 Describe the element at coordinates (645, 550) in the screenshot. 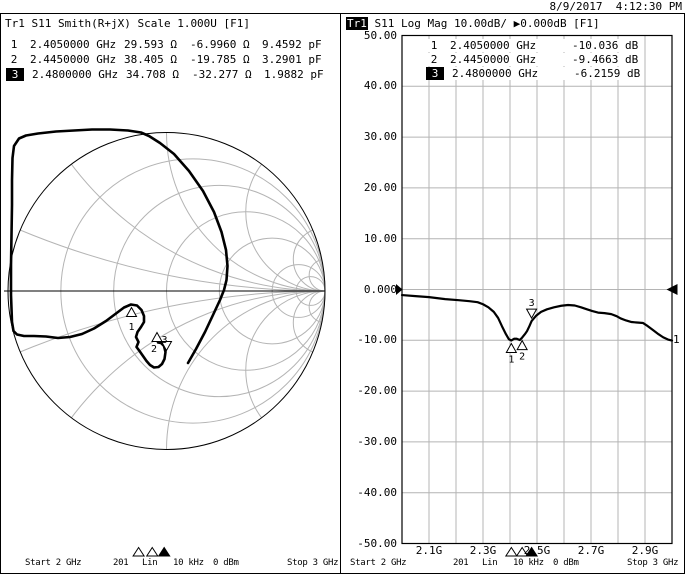

I see `x-axis-label: 2.9G` at that location.